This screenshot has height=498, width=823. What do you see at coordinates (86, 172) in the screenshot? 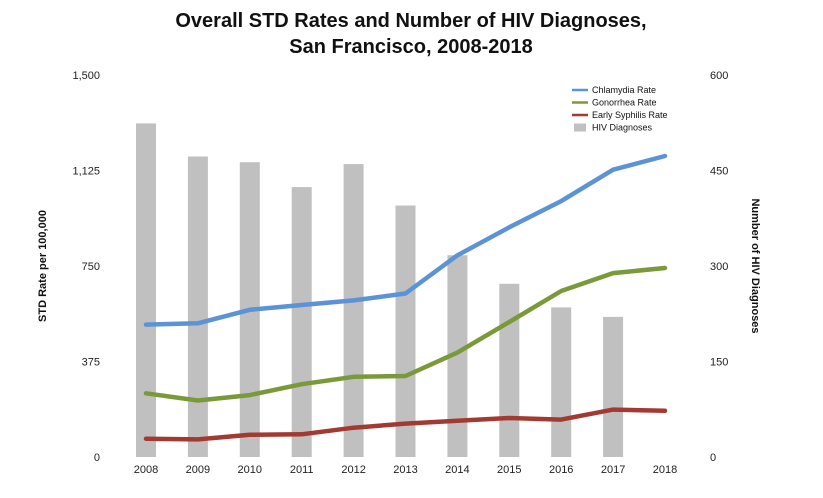
I see `left-tick-label: 1,125` at bounding box center [86, 172].